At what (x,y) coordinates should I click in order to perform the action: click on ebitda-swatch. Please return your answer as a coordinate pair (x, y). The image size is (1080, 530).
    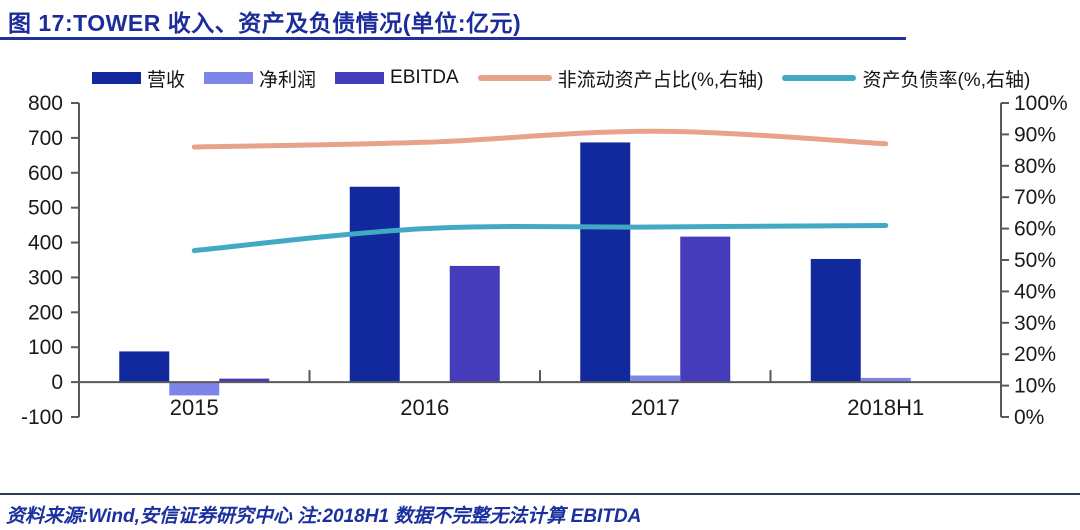
    Looking at the image, I should click on (360, 78).